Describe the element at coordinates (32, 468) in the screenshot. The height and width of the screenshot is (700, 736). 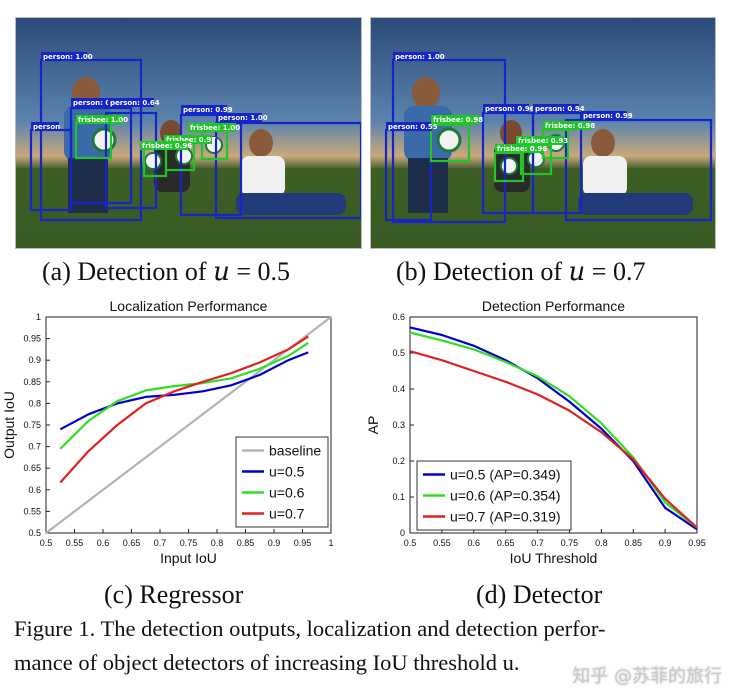
I see `y-tick-label: 0.65` at that location.